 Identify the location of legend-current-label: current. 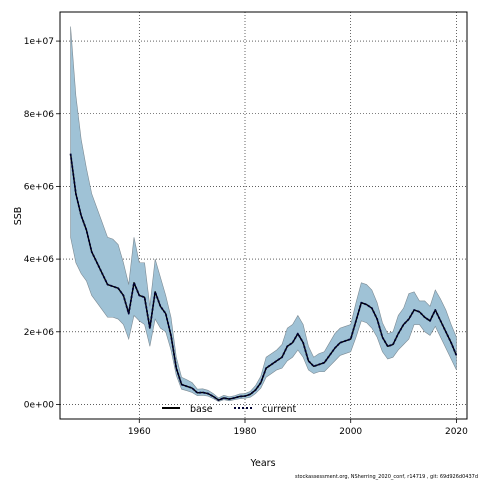
(279, 409).